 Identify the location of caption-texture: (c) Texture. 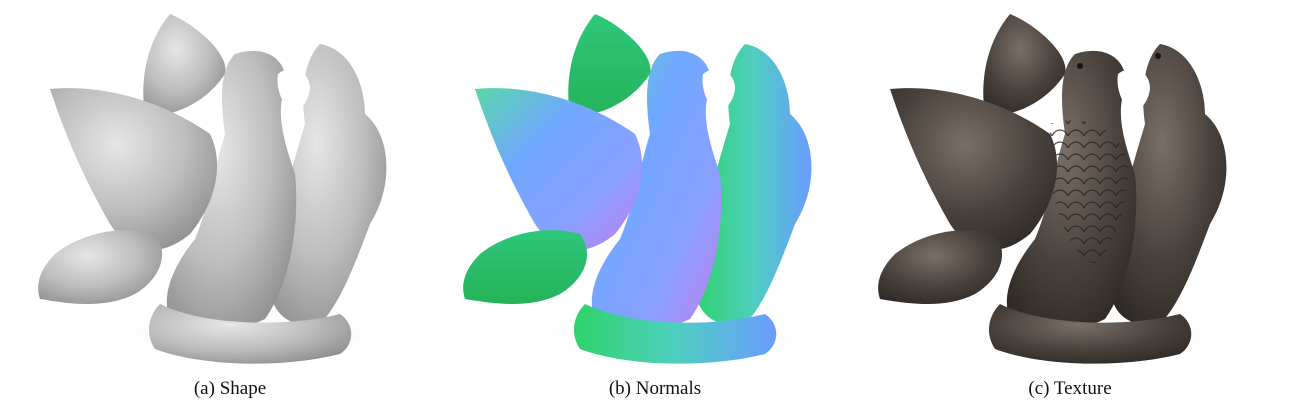
(1070, 388).